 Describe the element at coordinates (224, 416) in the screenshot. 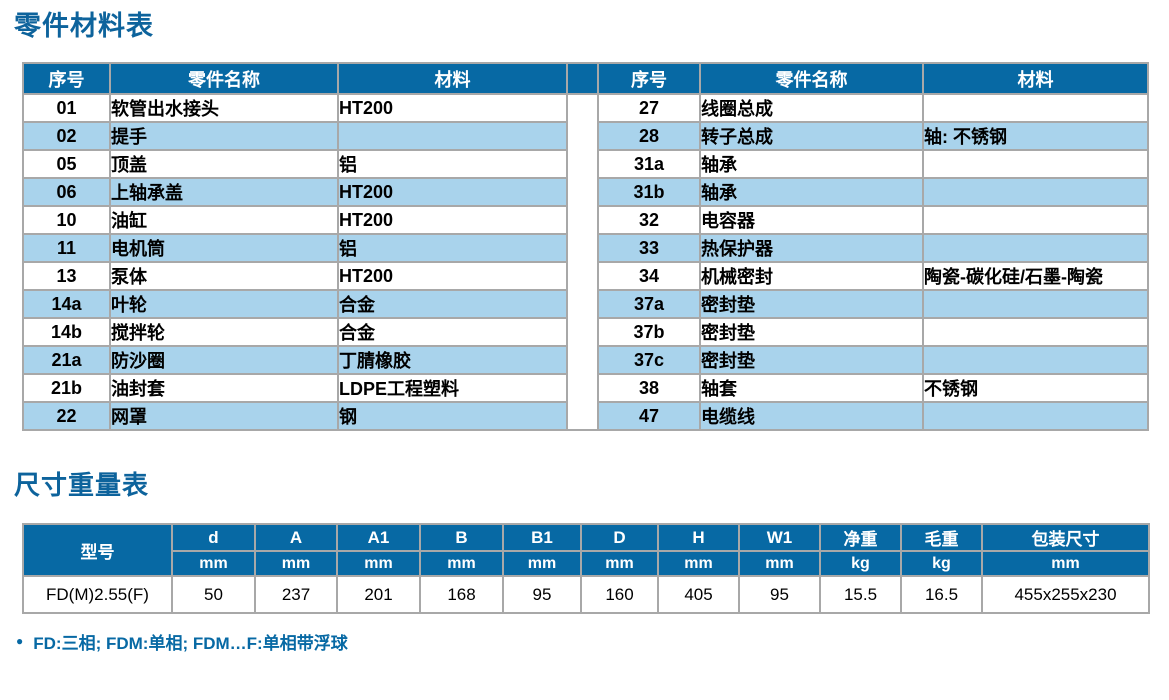

I see `part-name: 网罩` at that location.